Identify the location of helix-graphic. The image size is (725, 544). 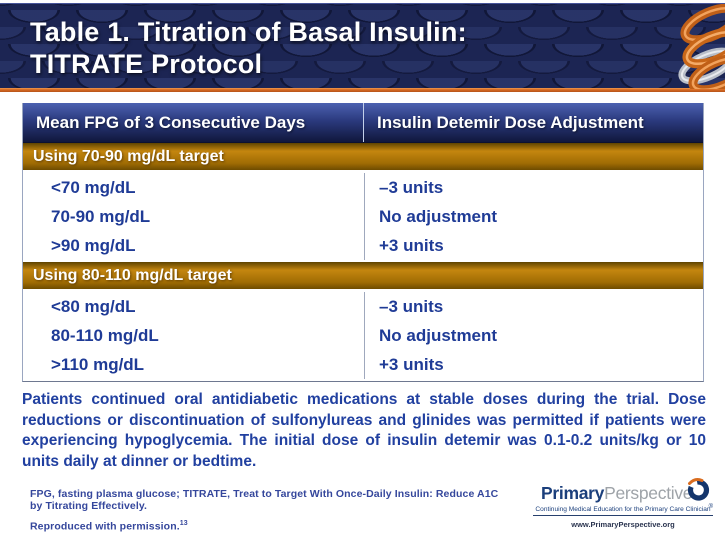
(701, 46).